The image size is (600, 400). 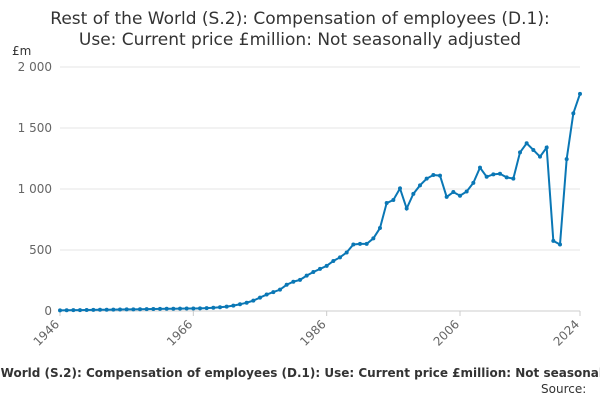 I want to click on x-tick-label: 1986, so click(x=312, y=332).